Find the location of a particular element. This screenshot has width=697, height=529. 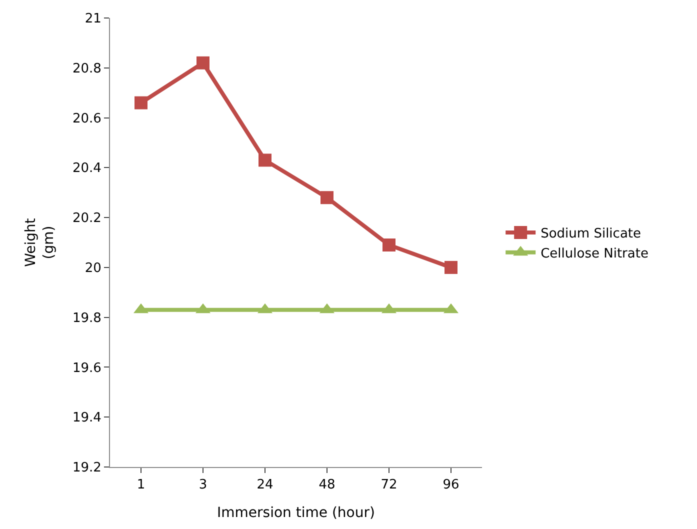

y-tick-label: 19.8 is located at coordinates (87, 318).